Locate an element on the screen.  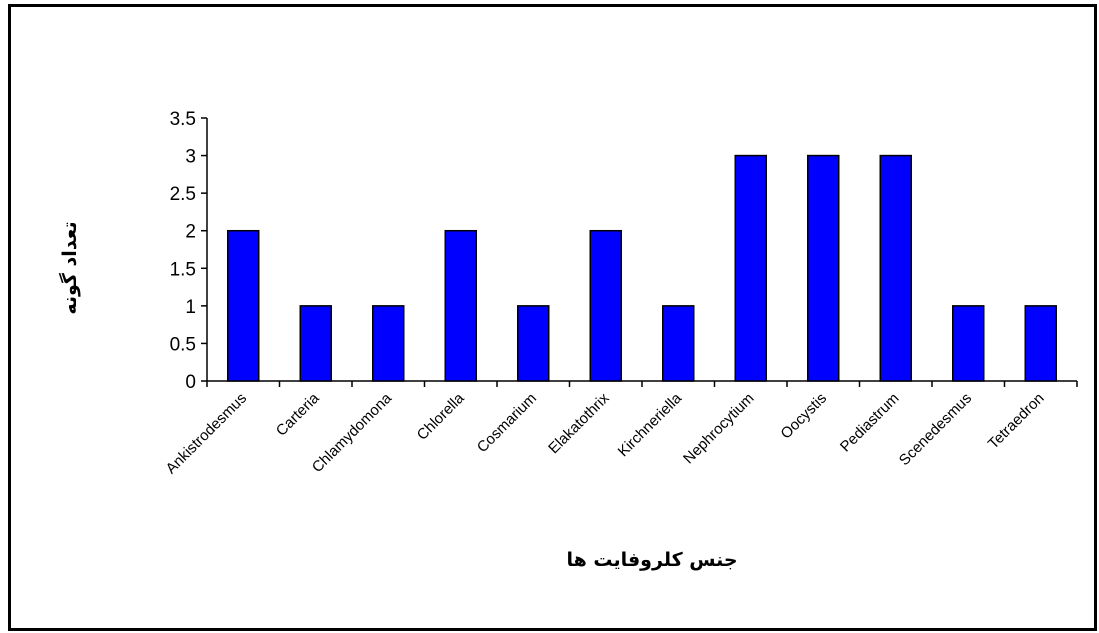
x-tick-label: Carteria is located at coordinates (298, 414).